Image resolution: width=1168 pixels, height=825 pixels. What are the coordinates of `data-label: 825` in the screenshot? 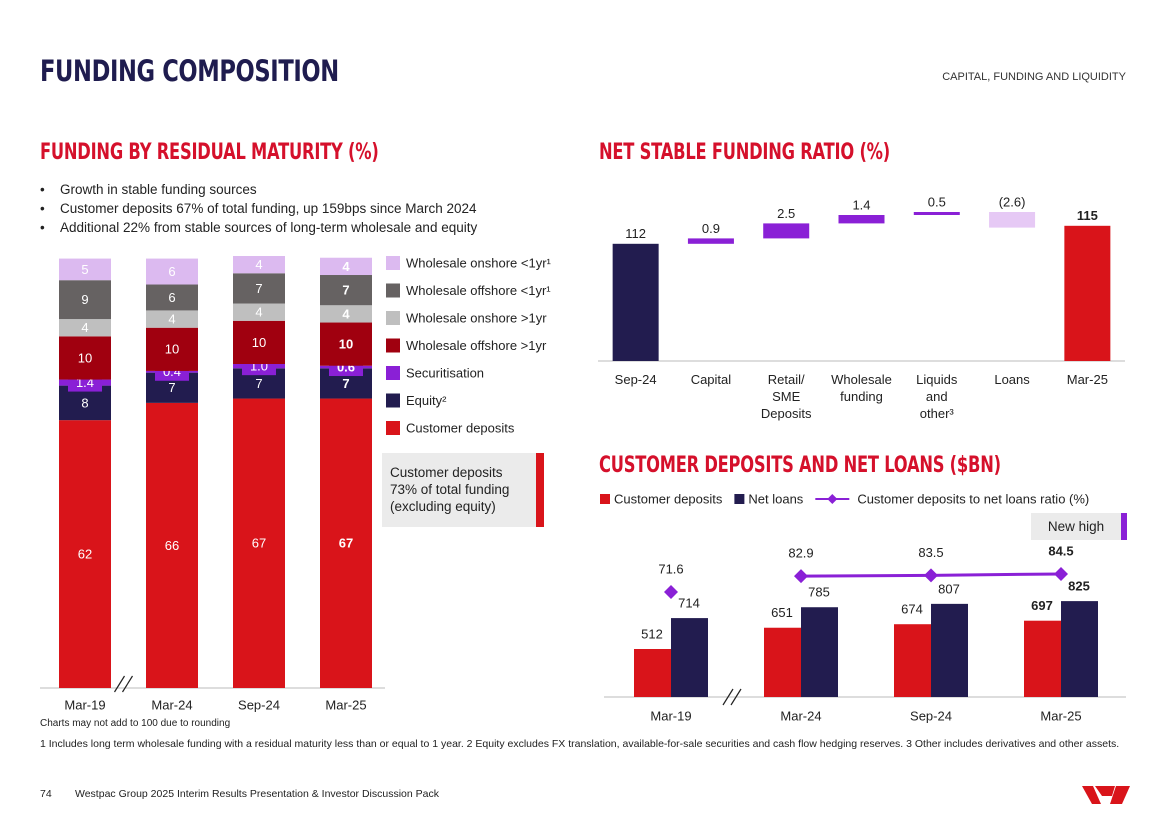 It's located at (1079, 586).